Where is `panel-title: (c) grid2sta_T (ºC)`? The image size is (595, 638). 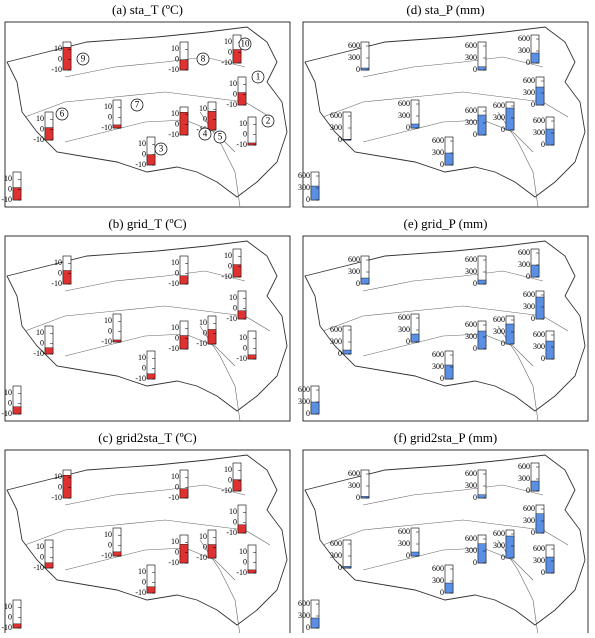 panel-title: (c) grid2sta_T (ºC) is located at coordinates (147, 437).